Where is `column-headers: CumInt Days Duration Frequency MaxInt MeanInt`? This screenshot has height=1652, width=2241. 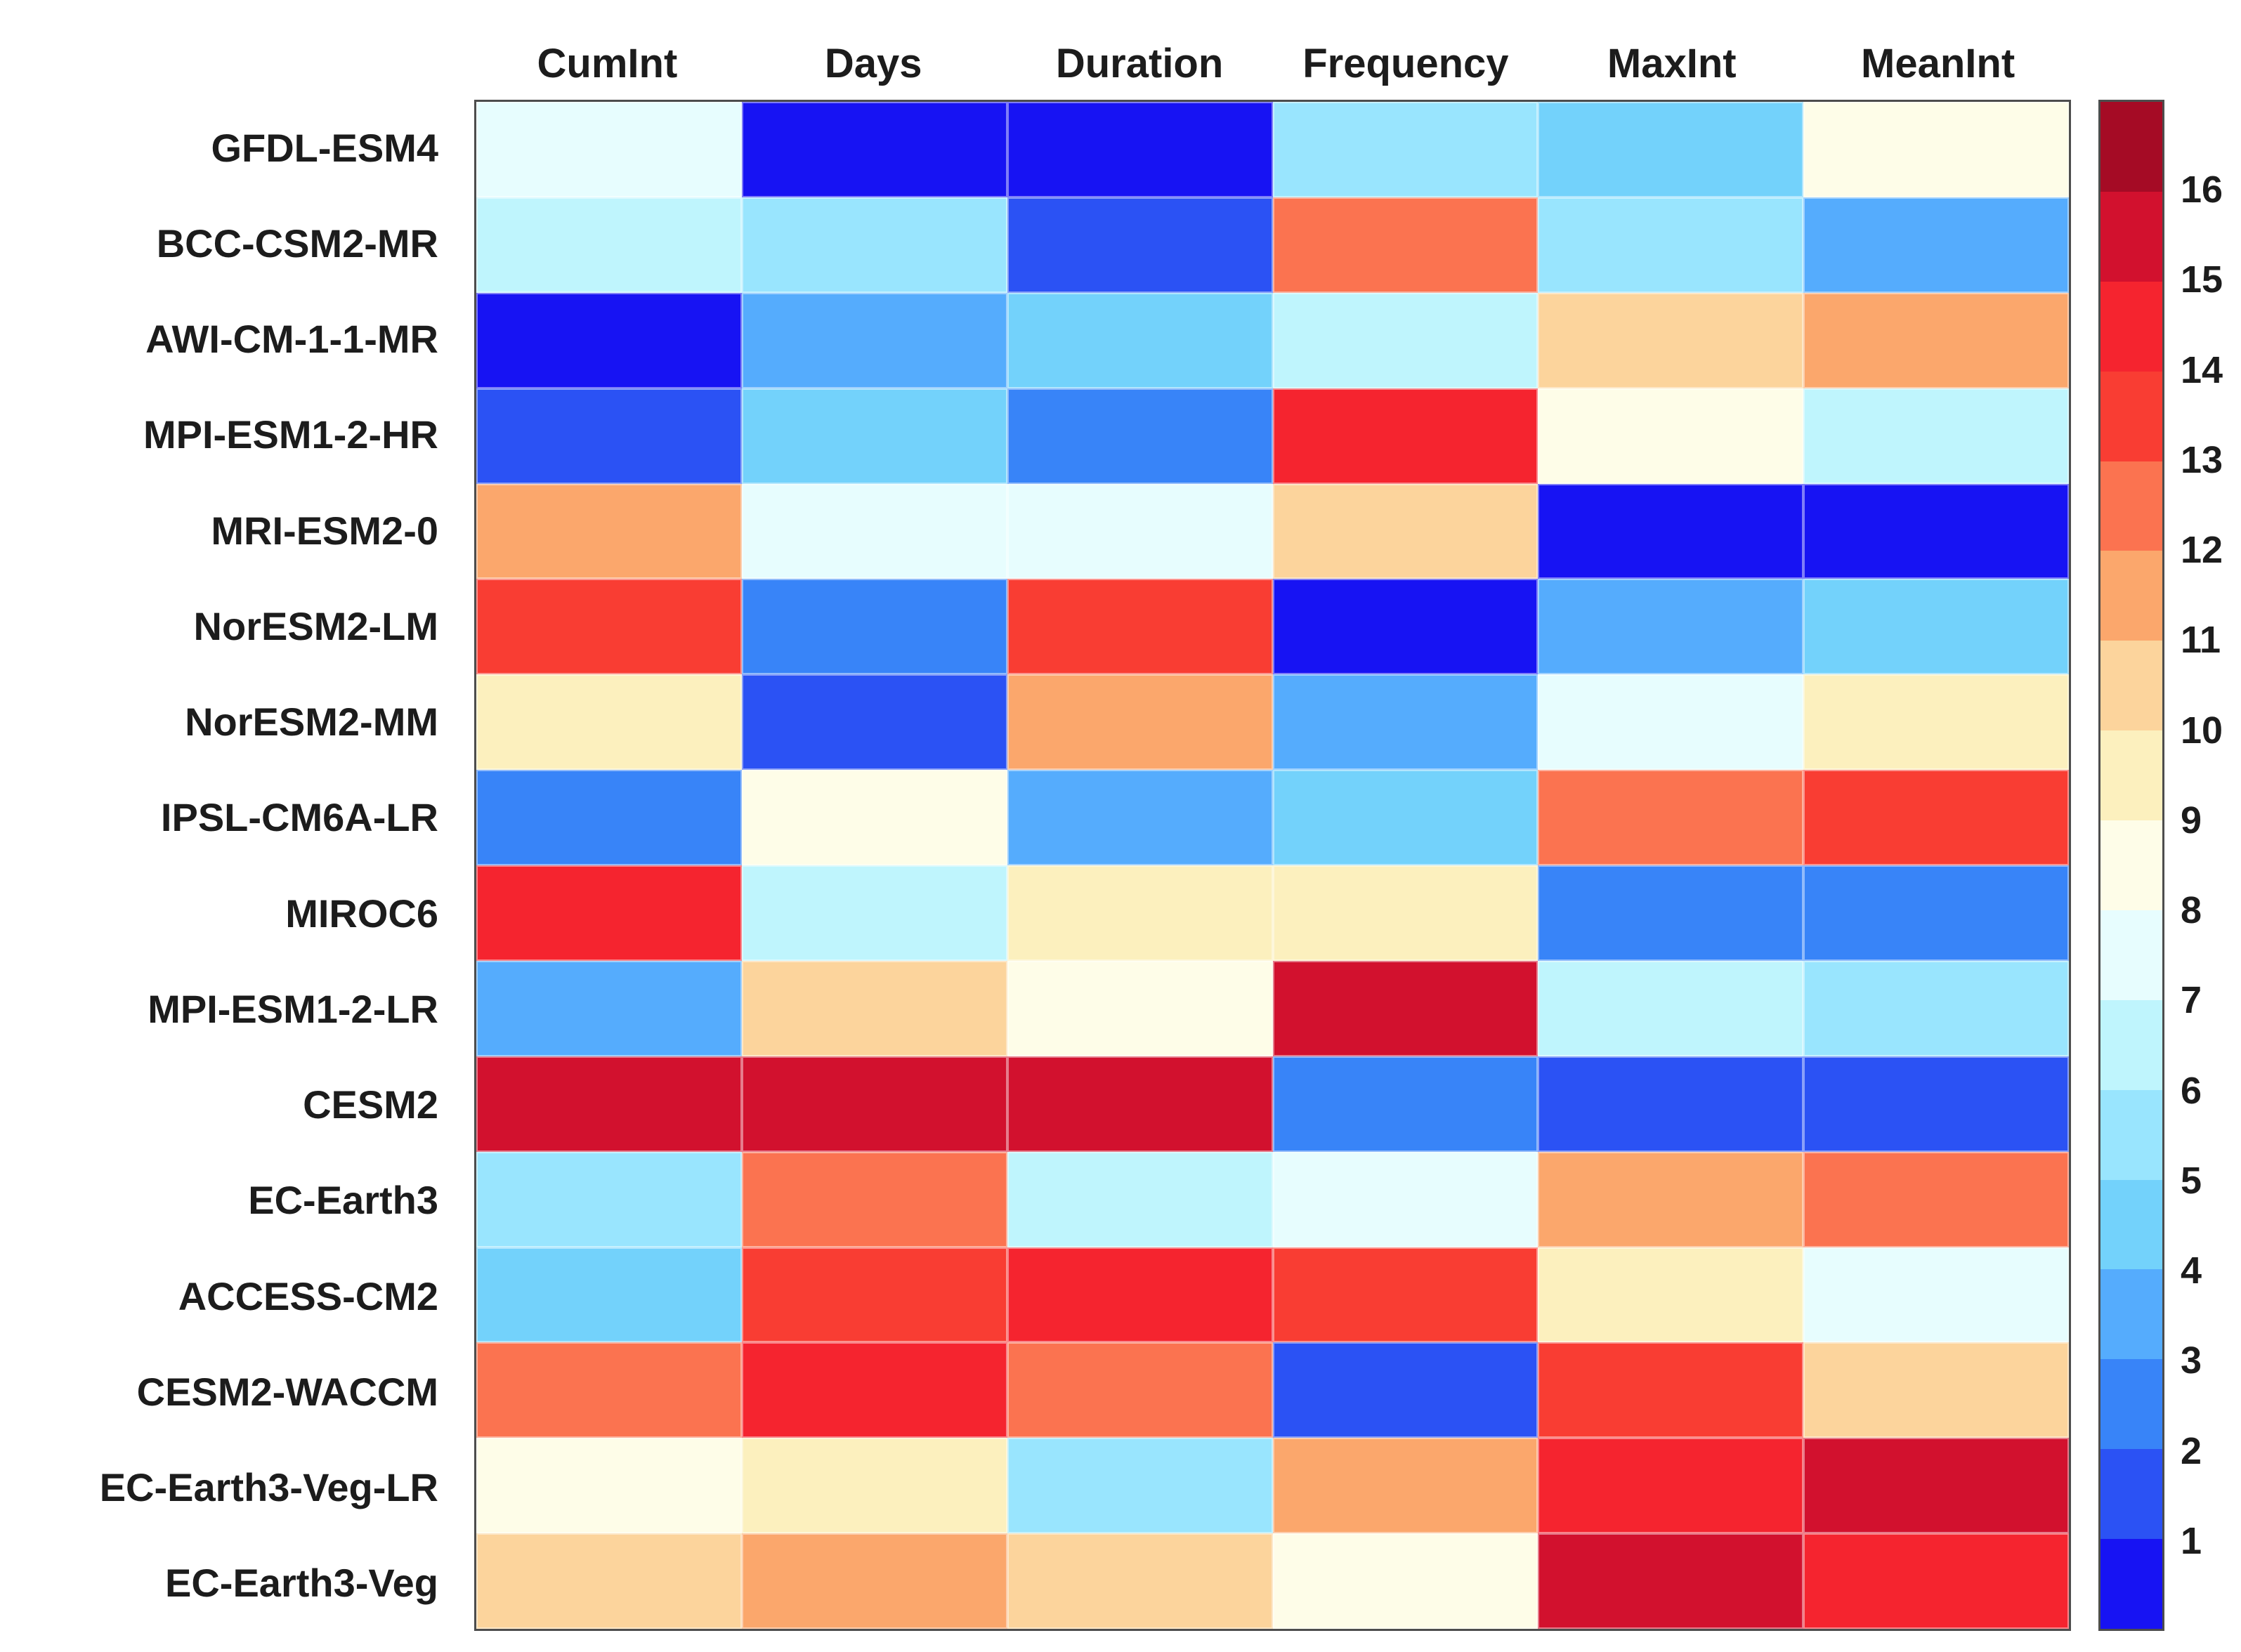 column-headers: CumInt Days Duration Frequency MaxInt MeanInt is located at coordinates (1272, 52).